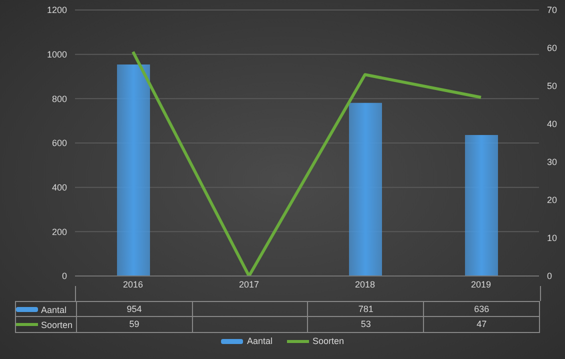  Describe the element at coordinates (59, 99) in the screenshot. I see `y-tick-label: 800` at that location.